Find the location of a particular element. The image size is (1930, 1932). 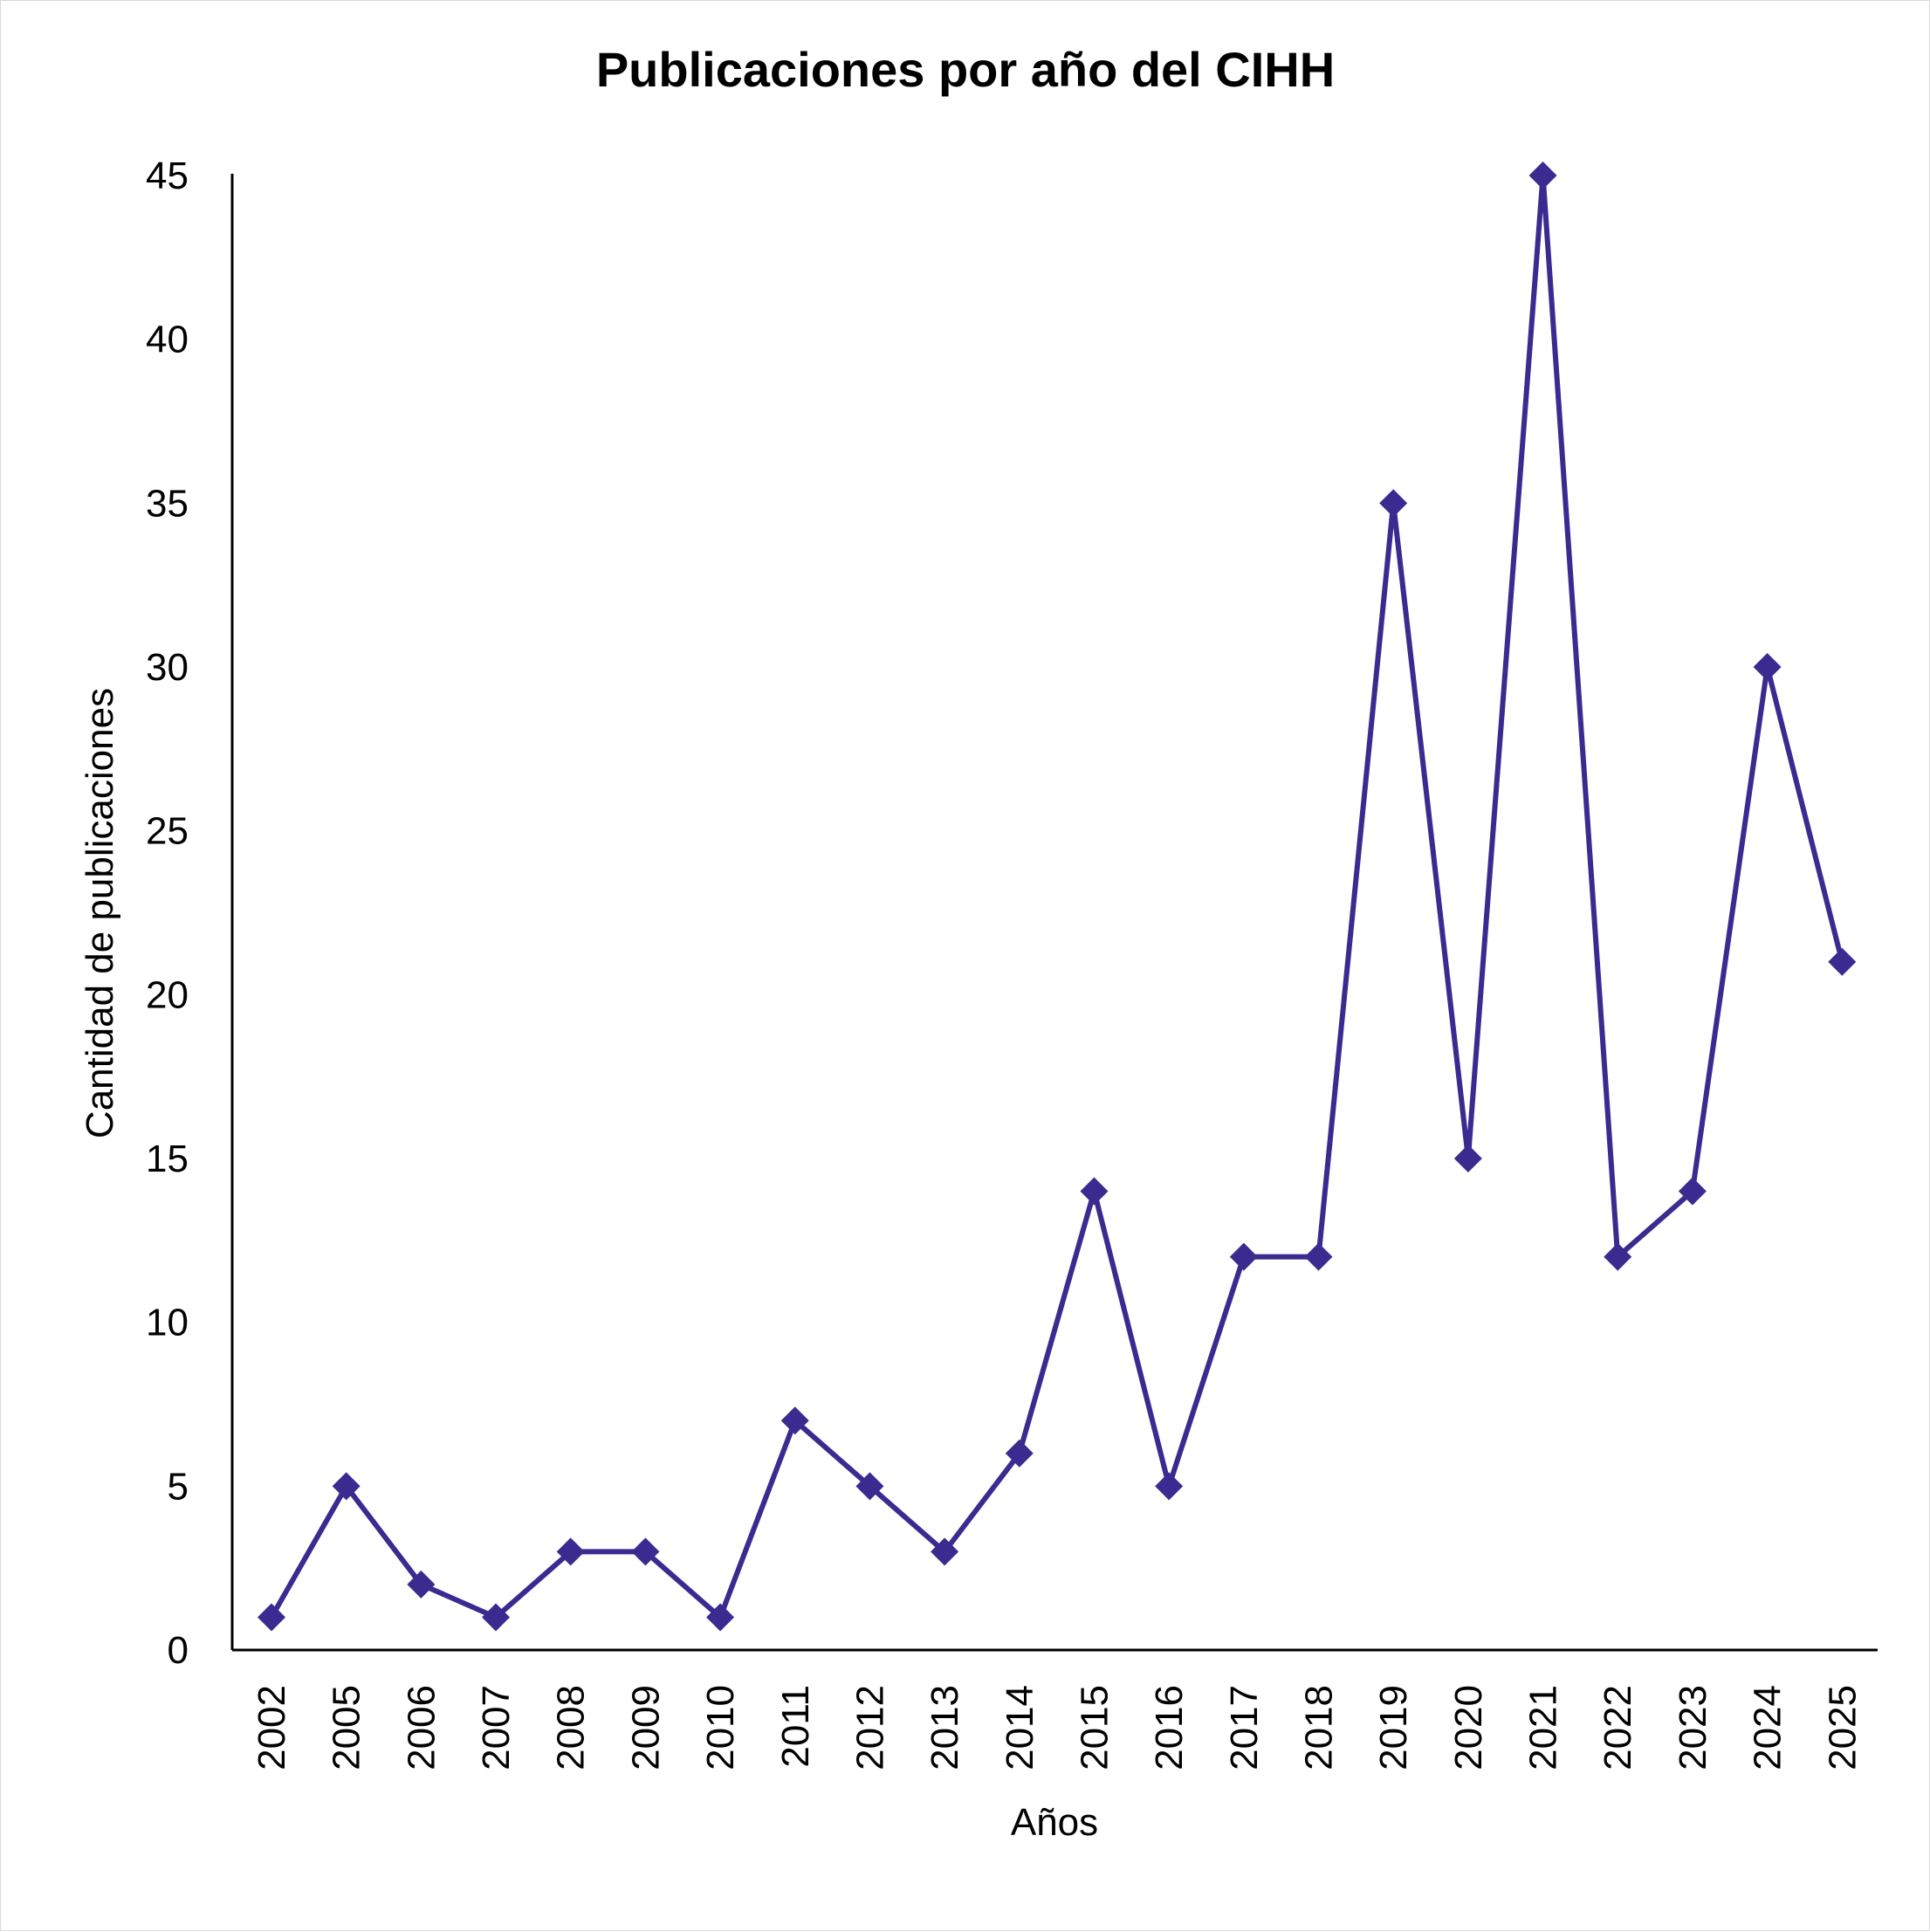

x-tick-label: 2007 is located at coordinates (497, 1727).